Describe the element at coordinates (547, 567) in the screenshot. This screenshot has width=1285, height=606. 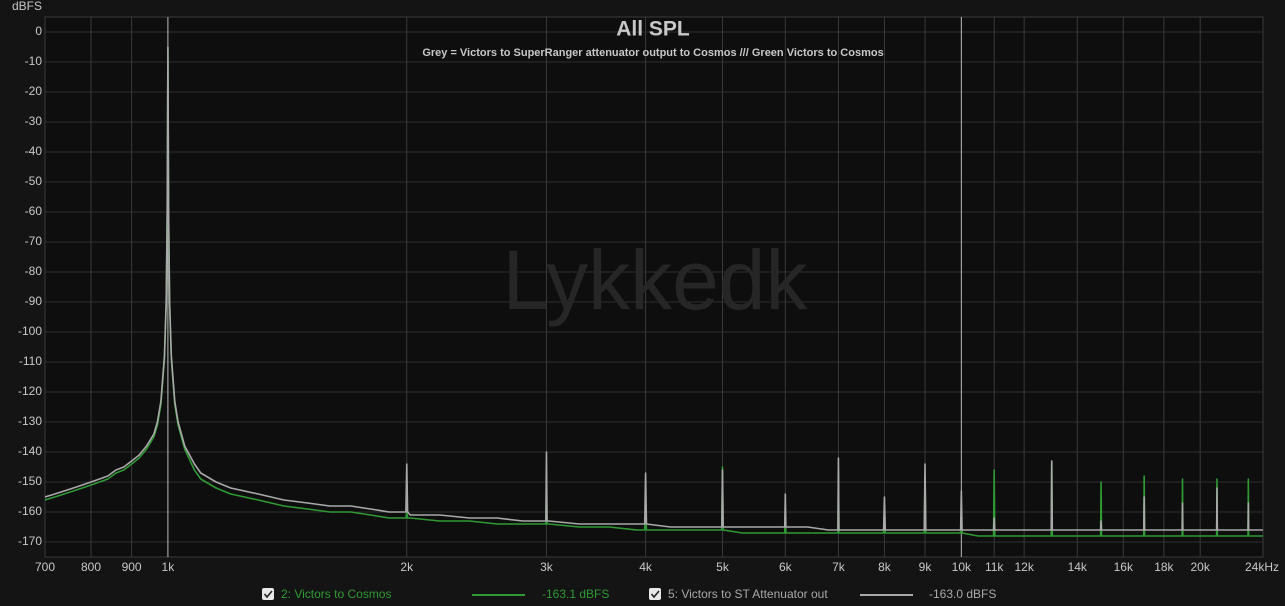
I see `x-tick-label: 3k` at that location.